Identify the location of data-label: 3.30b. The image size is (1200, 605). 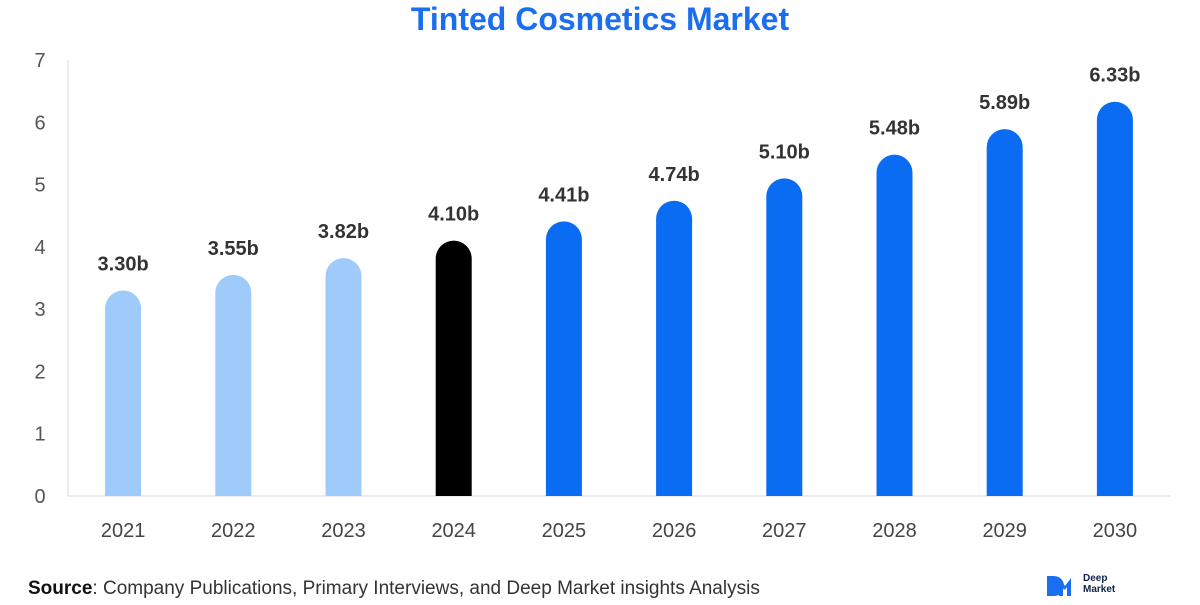
(123, 264).